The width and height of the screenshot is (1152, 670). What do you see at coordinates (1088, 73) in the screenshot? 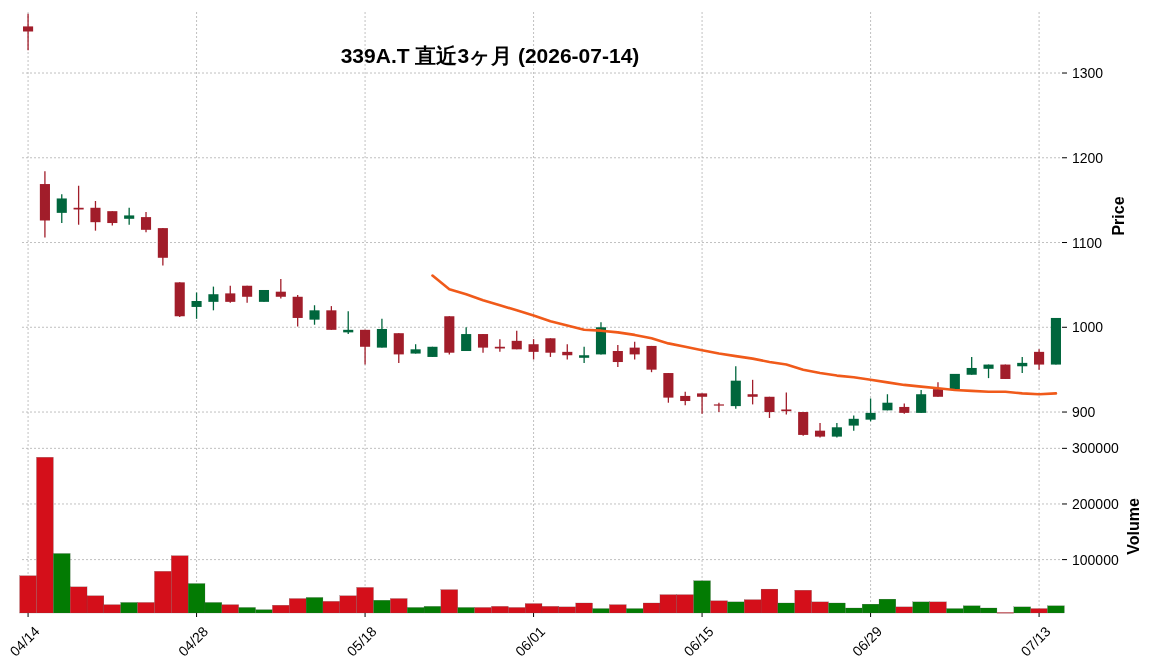
I see `ytick: 1300` at bounding box center [1088, 73].